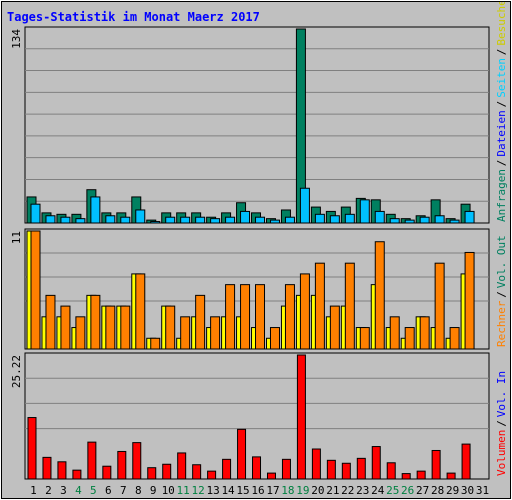  Describe the element at coordinates (138, 490) in the screenshot. I see `x-tick-label: 8` at that location.